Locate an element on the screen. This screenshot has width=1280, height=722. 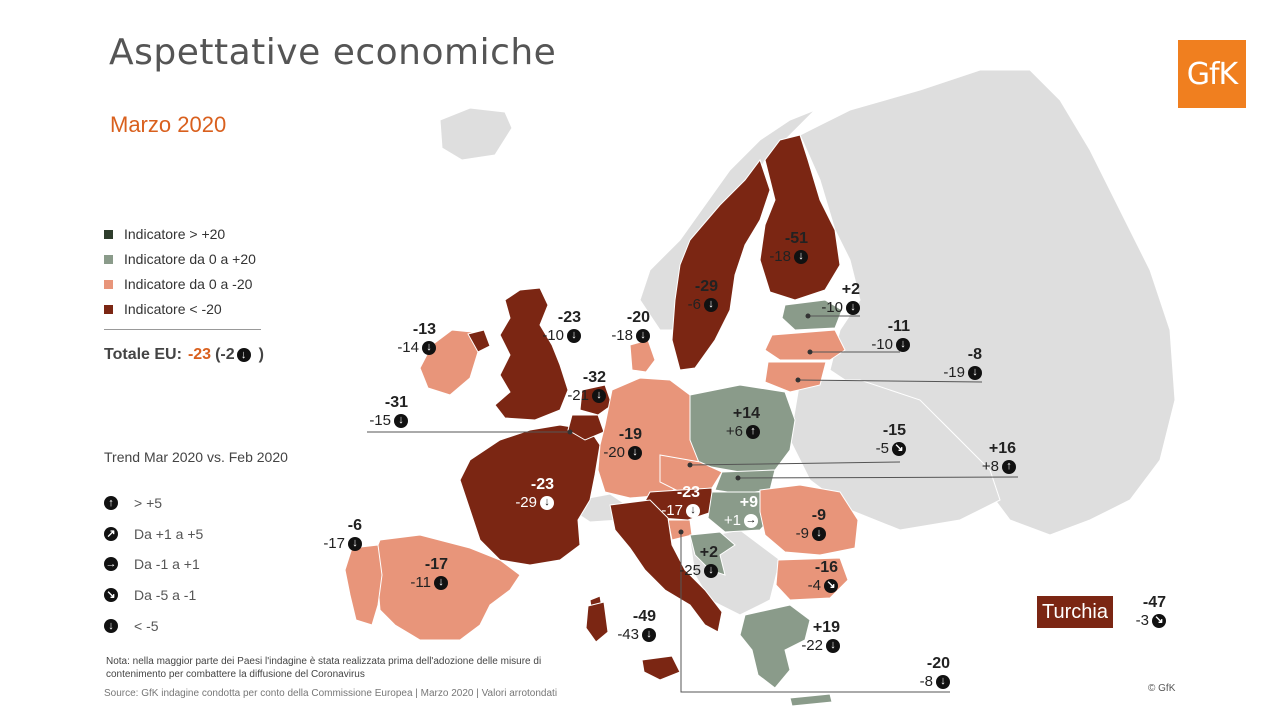
finland-shape is located at coordinates (800, 217).